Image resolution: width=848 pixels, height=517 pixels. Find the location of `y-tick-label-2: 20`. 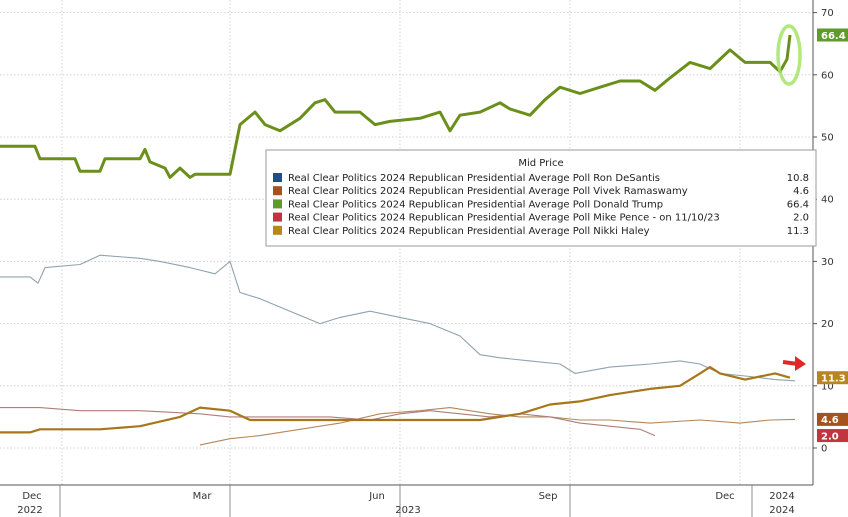

y-tick-label-2: 20 is located at coordinates (827, 324).